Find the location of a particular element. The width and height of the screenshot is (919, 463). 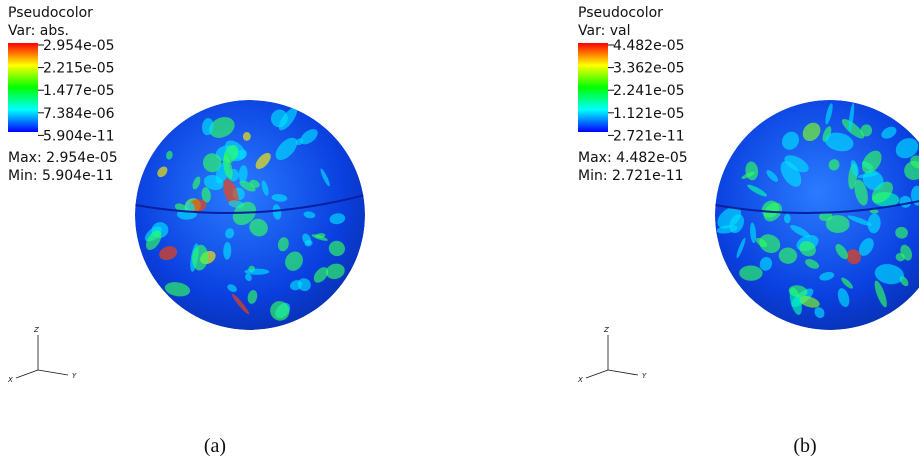

legend-tick-label: 7.384e-06 is located at coordinates (79, 114).